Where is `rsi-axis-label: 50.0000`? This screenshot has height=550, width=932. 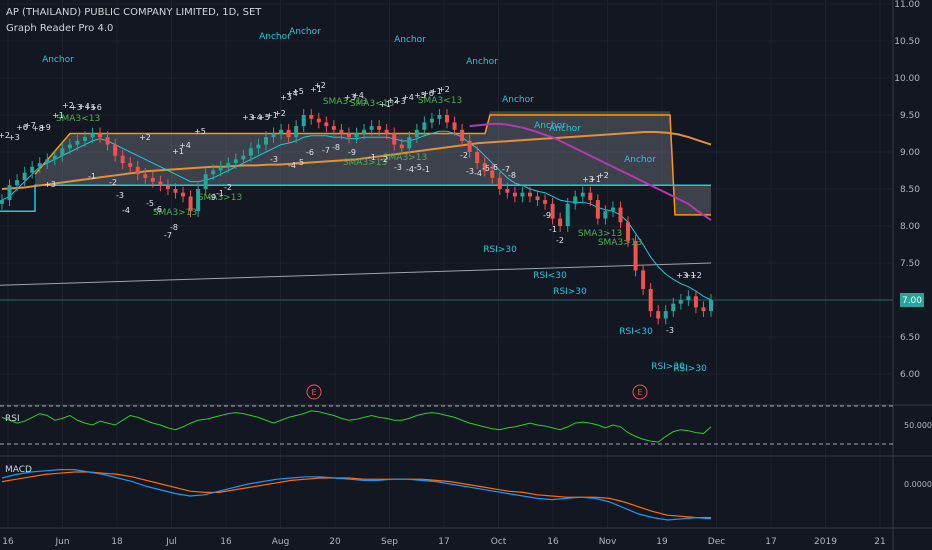 rsi-axis-label: 50.0000 is located at coordinates (918, 425).